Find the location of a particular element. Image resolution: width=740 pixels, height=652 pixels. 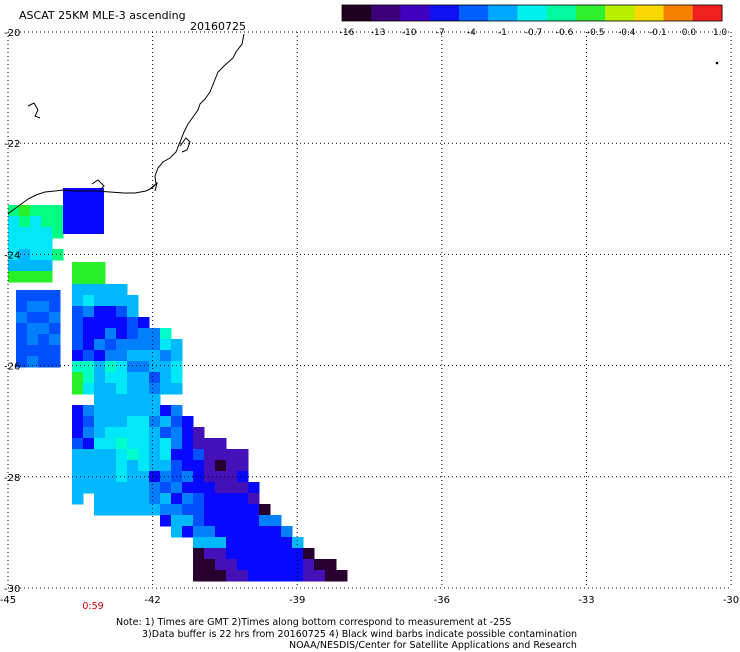

latitude-tick-label: -28 is located at coordinates (12, 478).